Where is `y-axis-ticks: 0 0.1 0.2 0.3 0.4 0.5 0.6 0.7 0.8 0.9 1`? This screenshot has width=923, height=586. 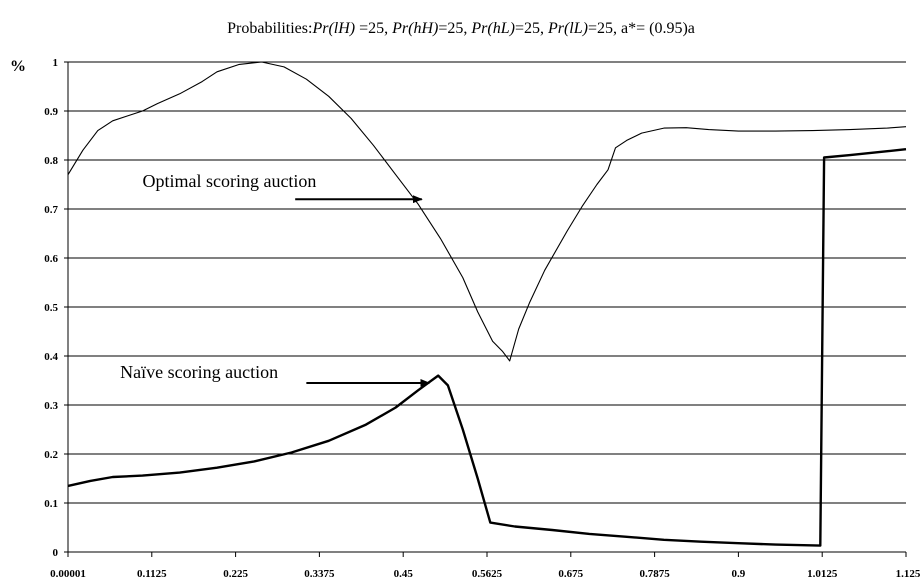
y-axis-ticks: 0 0.1 0.2 0.3 0.4 0.5 0.6 0.7 0.8 0.9 1 is located at coordinates (56, 308).